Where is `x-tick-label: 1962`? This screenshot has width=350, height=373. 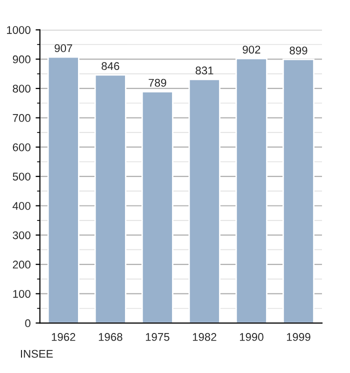 x-tick-label: 1962 is located at coordinates (64, 337).